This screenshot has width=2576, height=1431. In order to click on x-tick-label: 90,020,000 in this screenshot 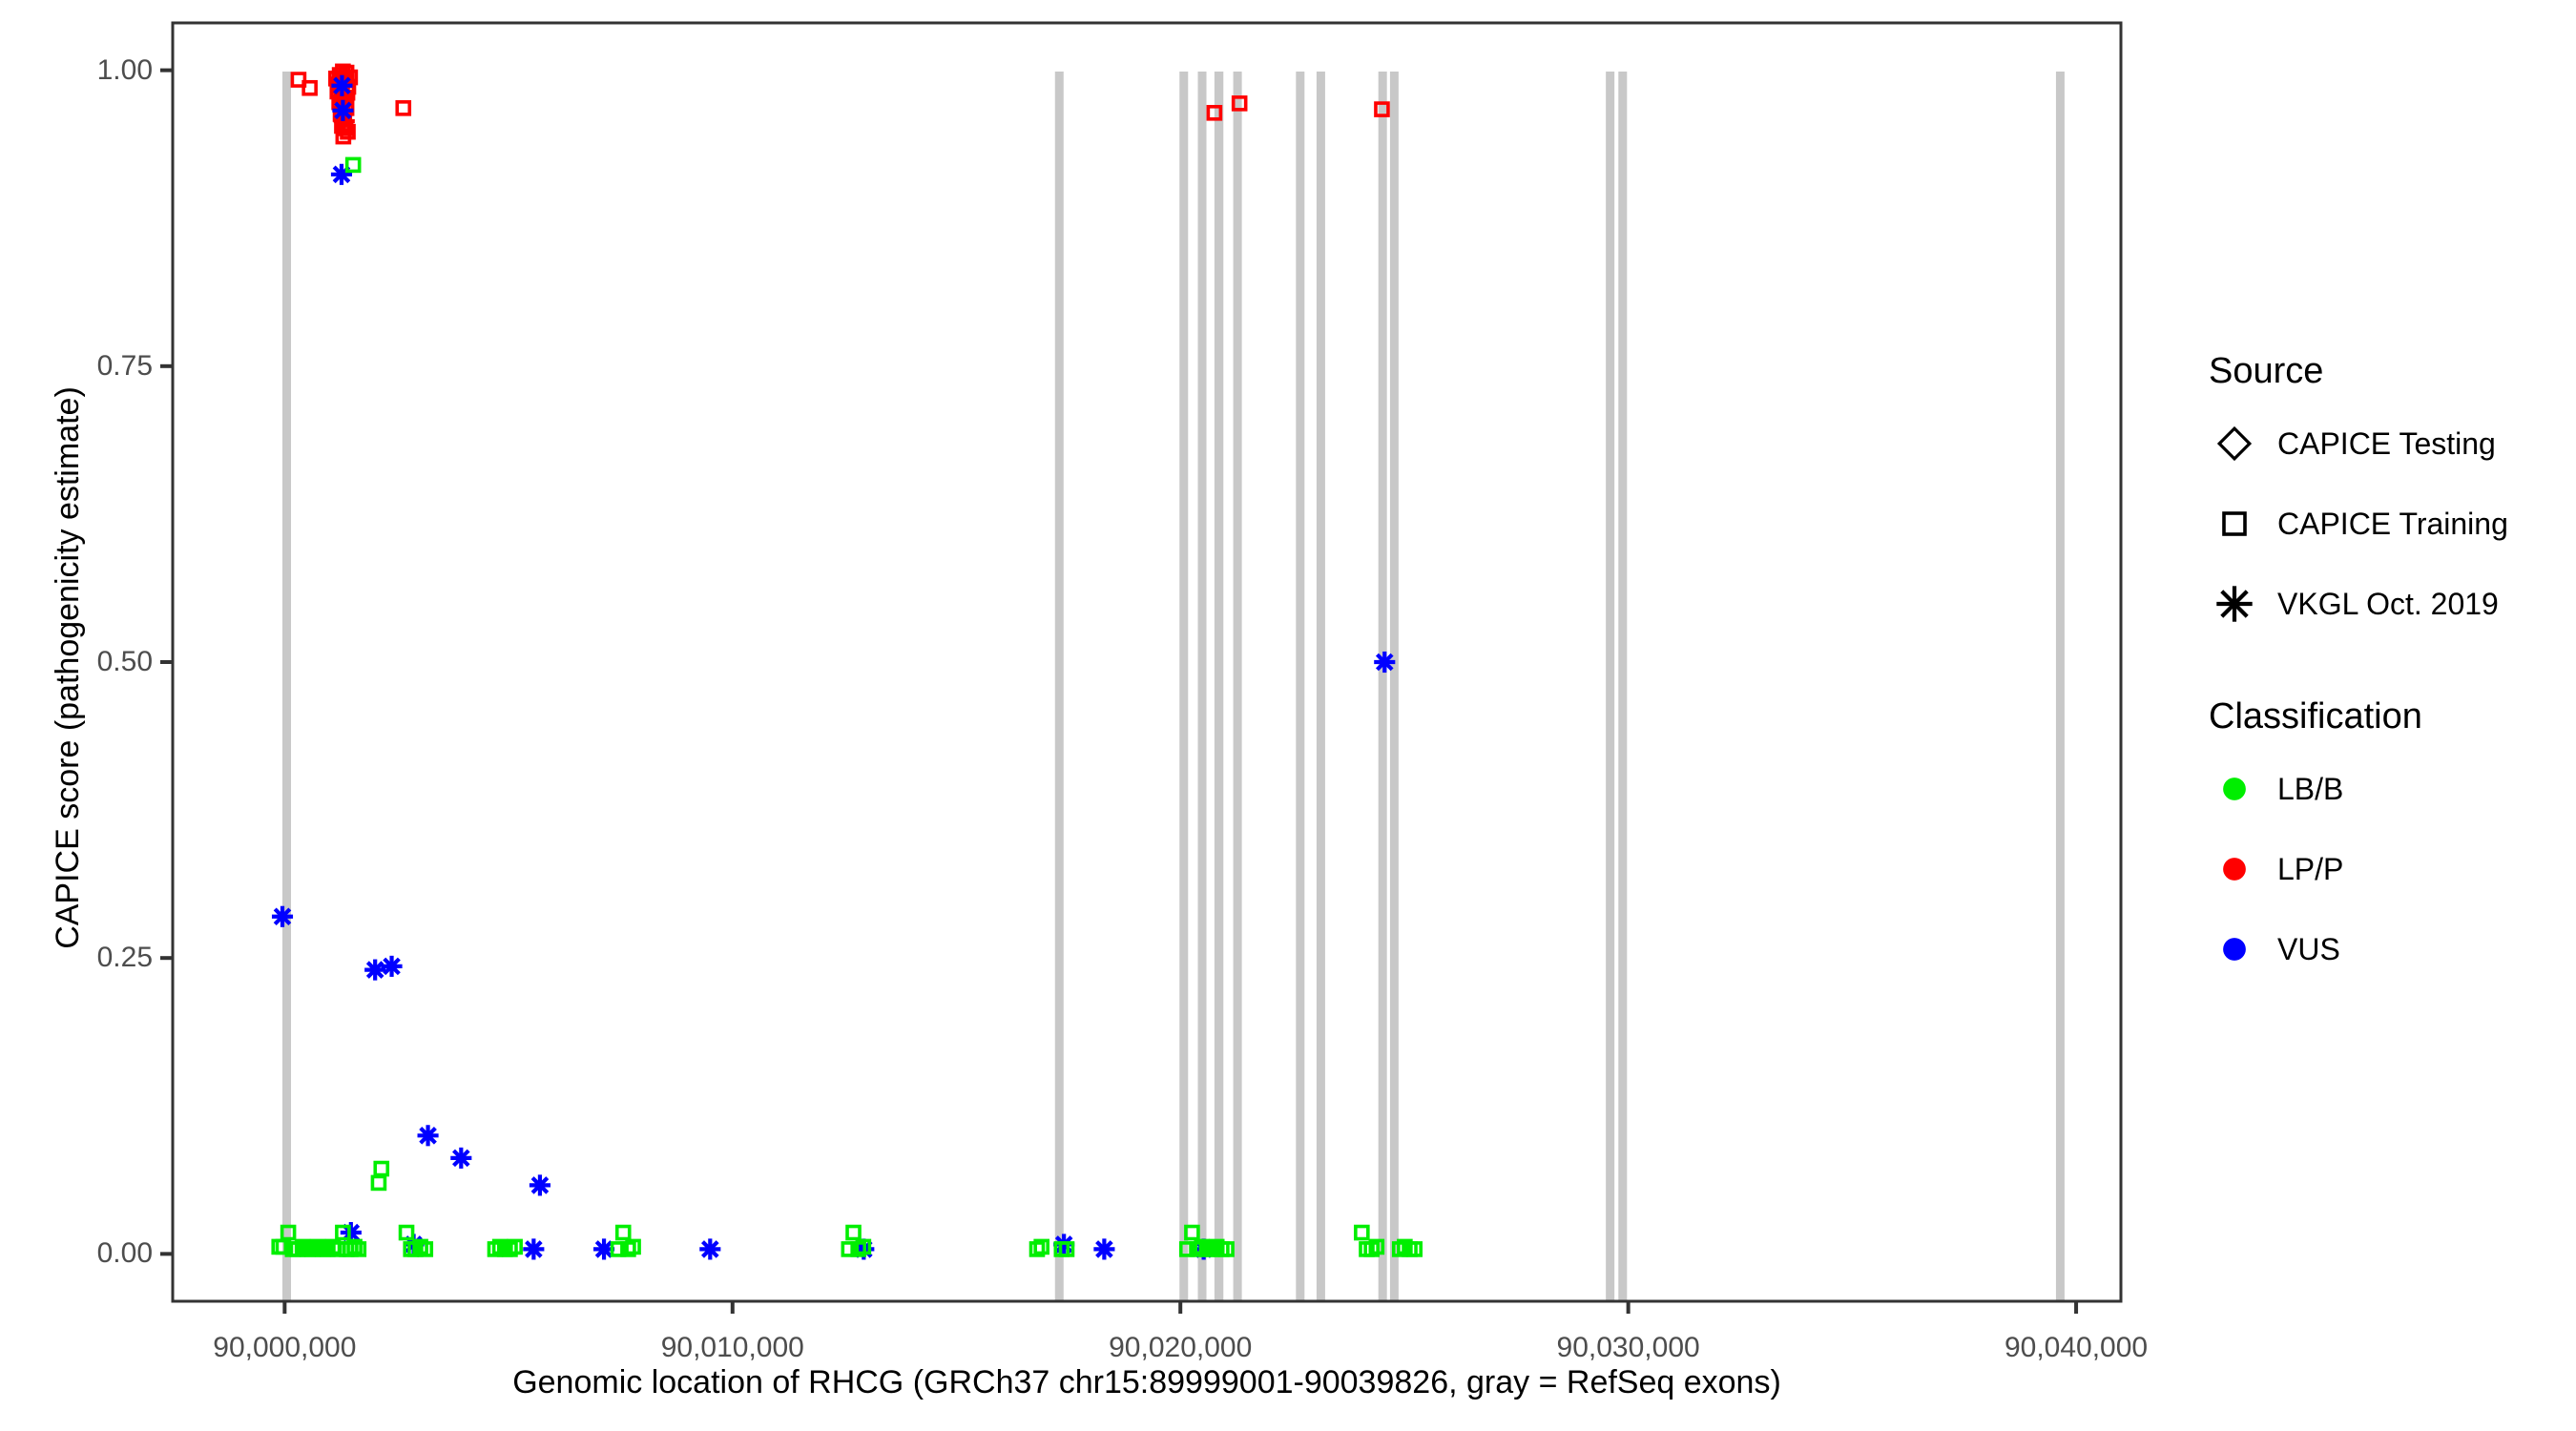, I will do `click(1181, 1347)`.